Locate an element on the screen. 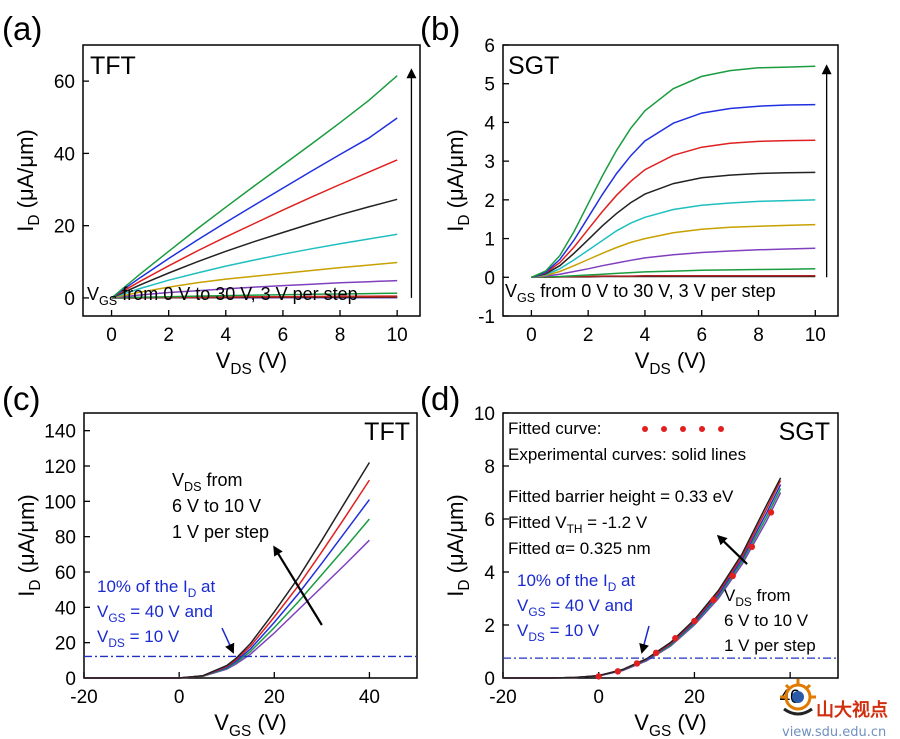 The height and width of the screenshot is (739, 900). y-tick-label: 140 is located at coordinates (60, 432).